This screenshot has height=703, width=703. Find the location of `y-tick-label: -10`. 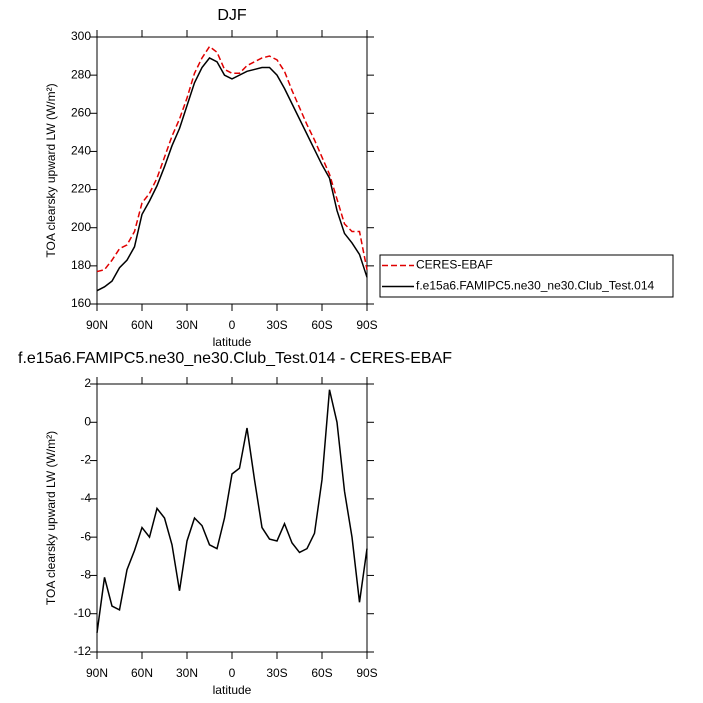

y-tick-label: -10 is located at coordinates (83, 613).